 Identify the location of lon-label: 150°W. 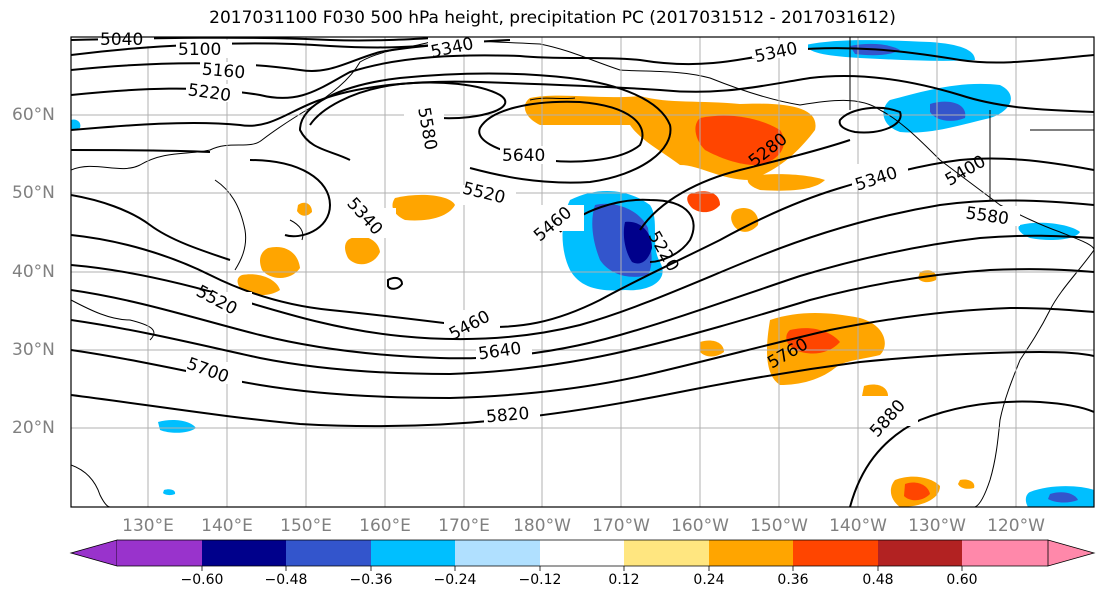
(779, 526).